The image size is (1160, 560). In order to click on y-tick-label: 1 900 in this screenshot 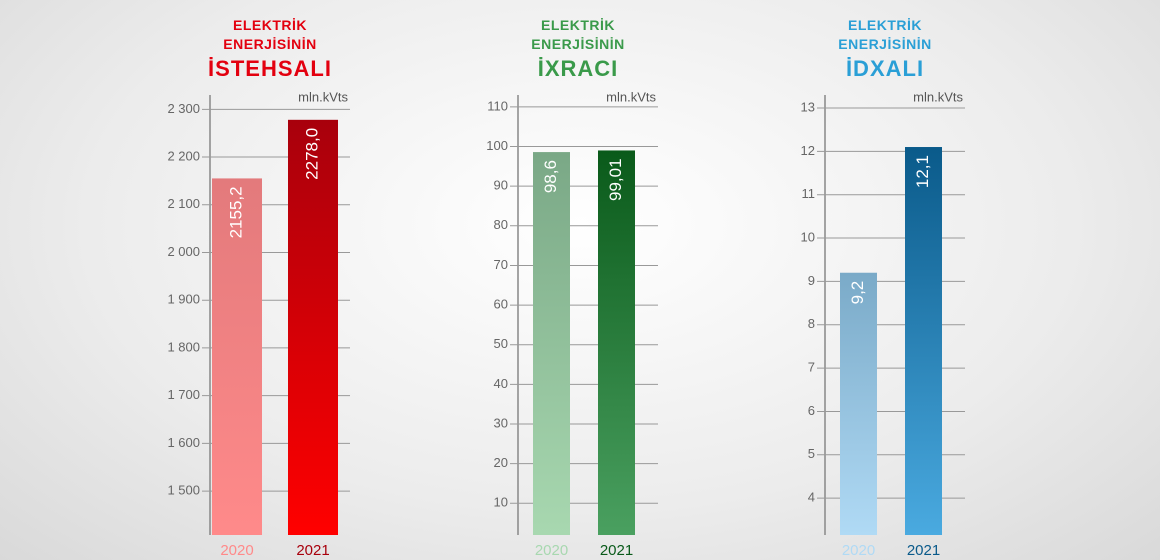, I will do `click(183, 299)`.